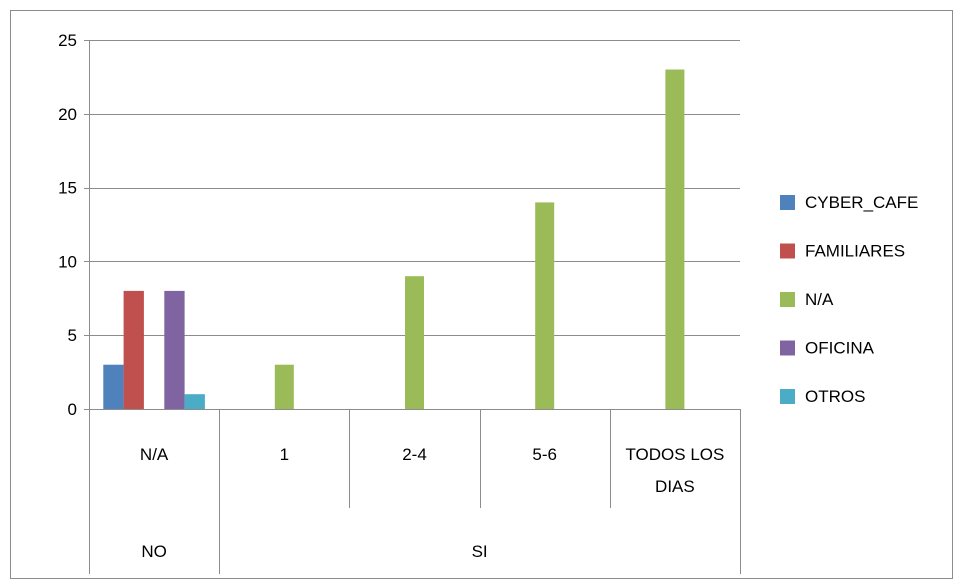 This screenshot has width=956, height=587. Describe the element at coordinates (284, 454) in the screenshot. I see `x-category-label: 1` at that location.